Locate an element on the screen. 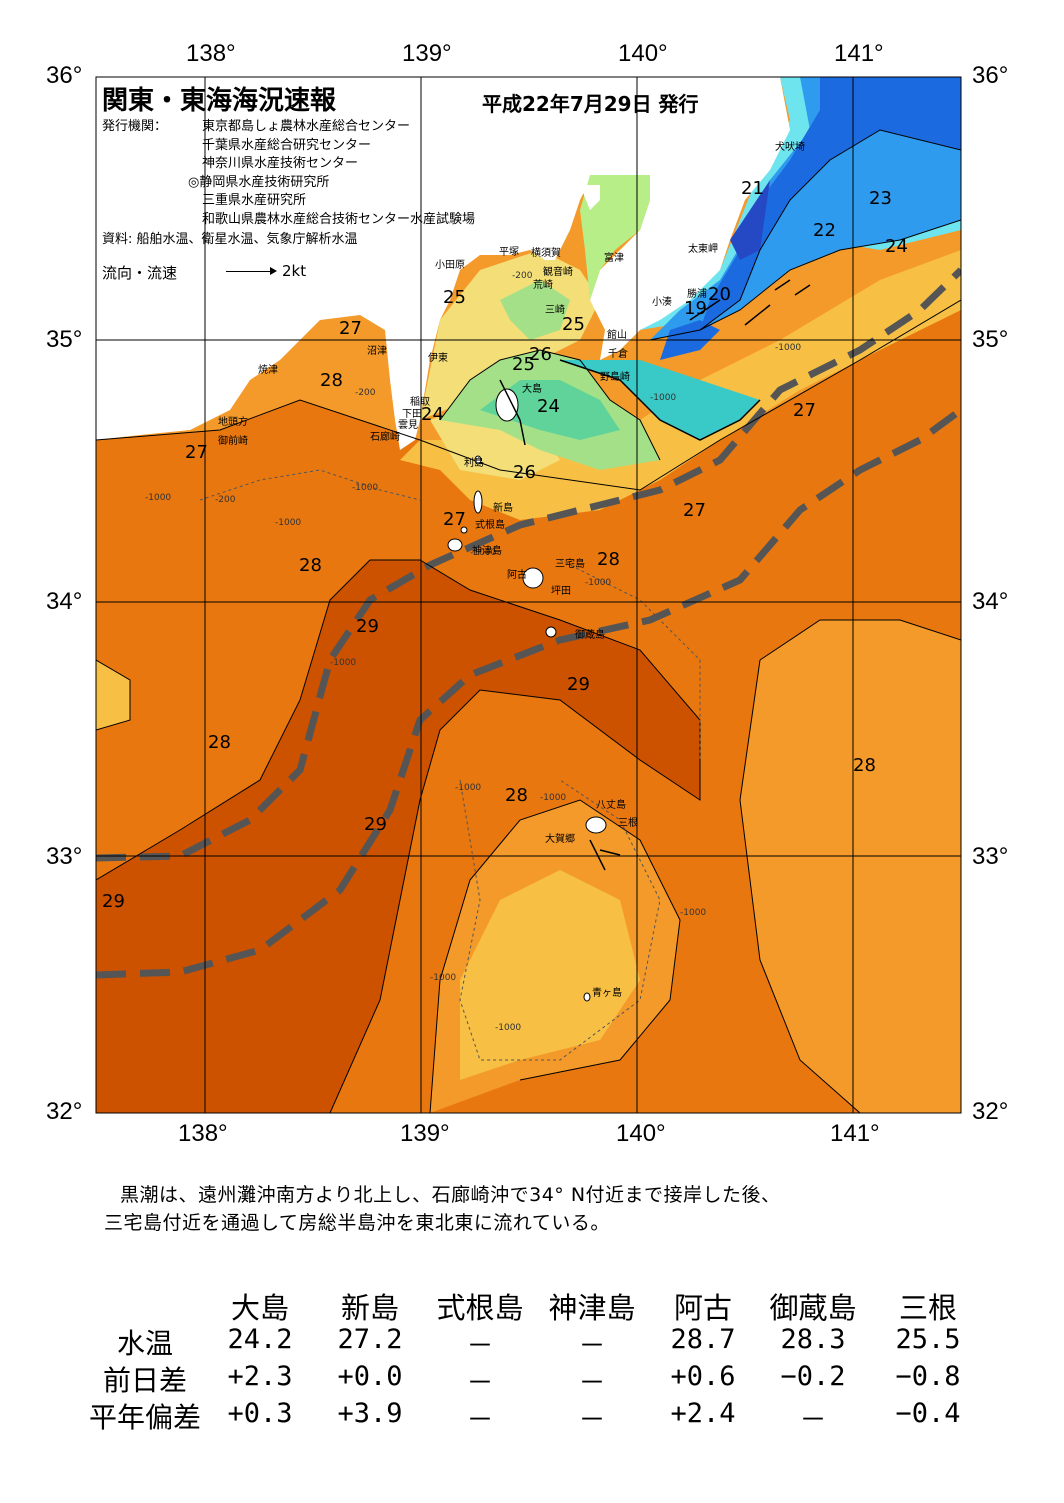  place-label: 三根 is located at coordinates (628, 822).